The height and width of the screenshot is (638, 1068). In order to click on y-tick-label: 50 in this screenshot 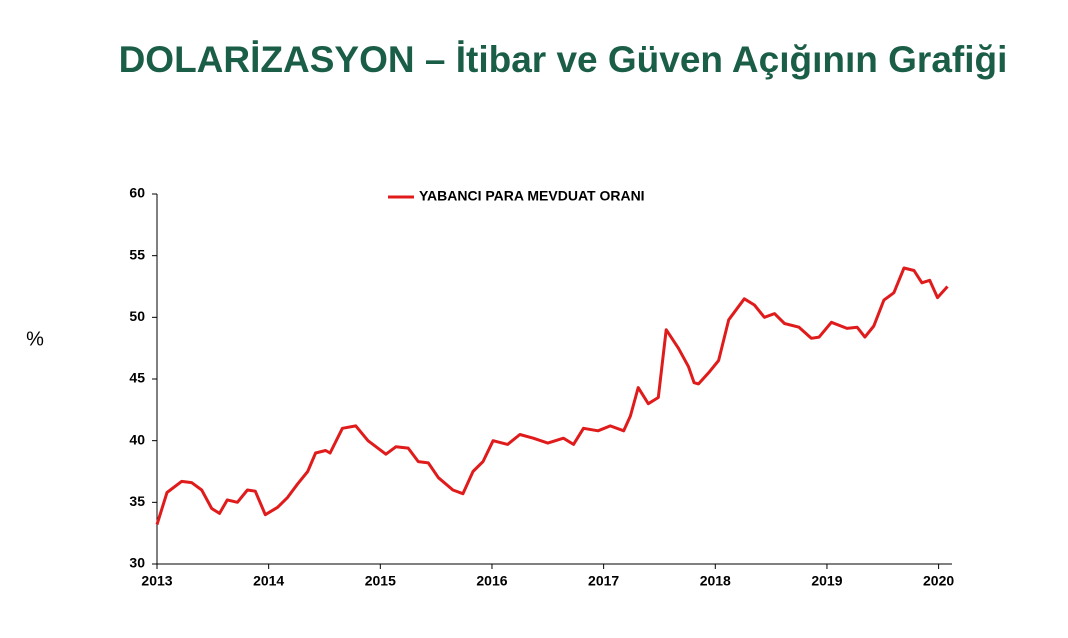, I will do `click(137, 316)`.